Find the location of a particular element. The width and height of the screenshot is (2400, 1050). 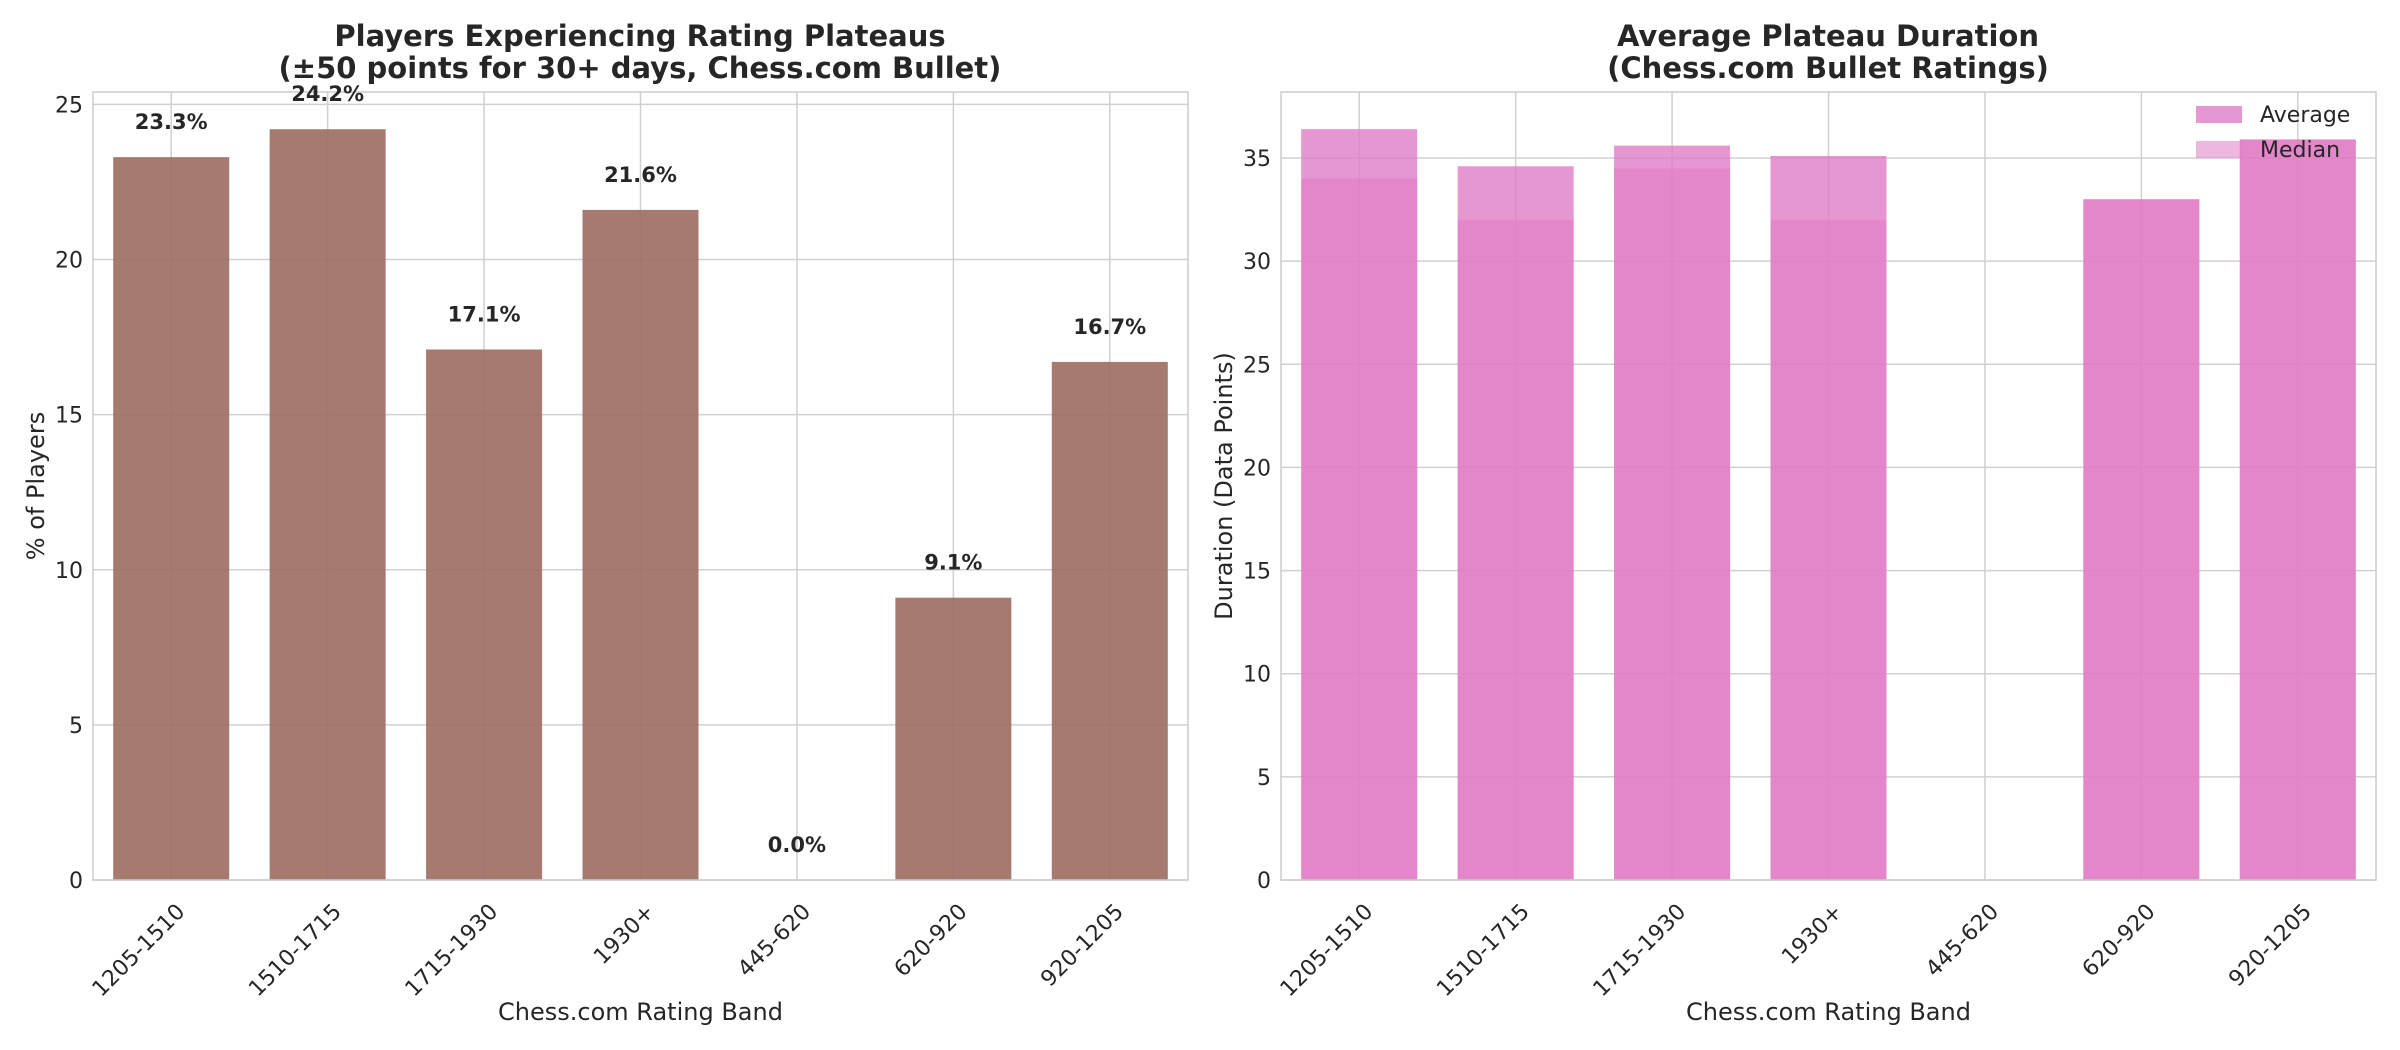

bar-median-1715-1930 is located at coordinates (1672, 524).